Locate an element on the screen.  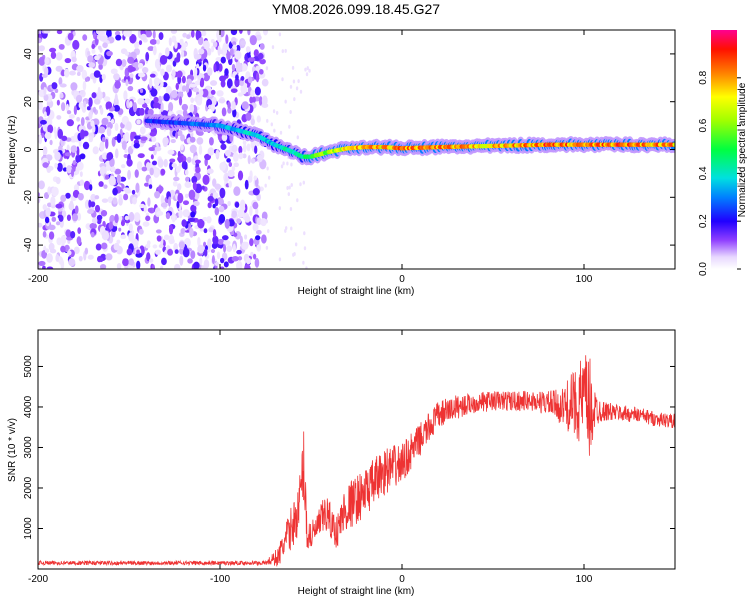
colorbar-gradient is located at coordinates (724, 149).